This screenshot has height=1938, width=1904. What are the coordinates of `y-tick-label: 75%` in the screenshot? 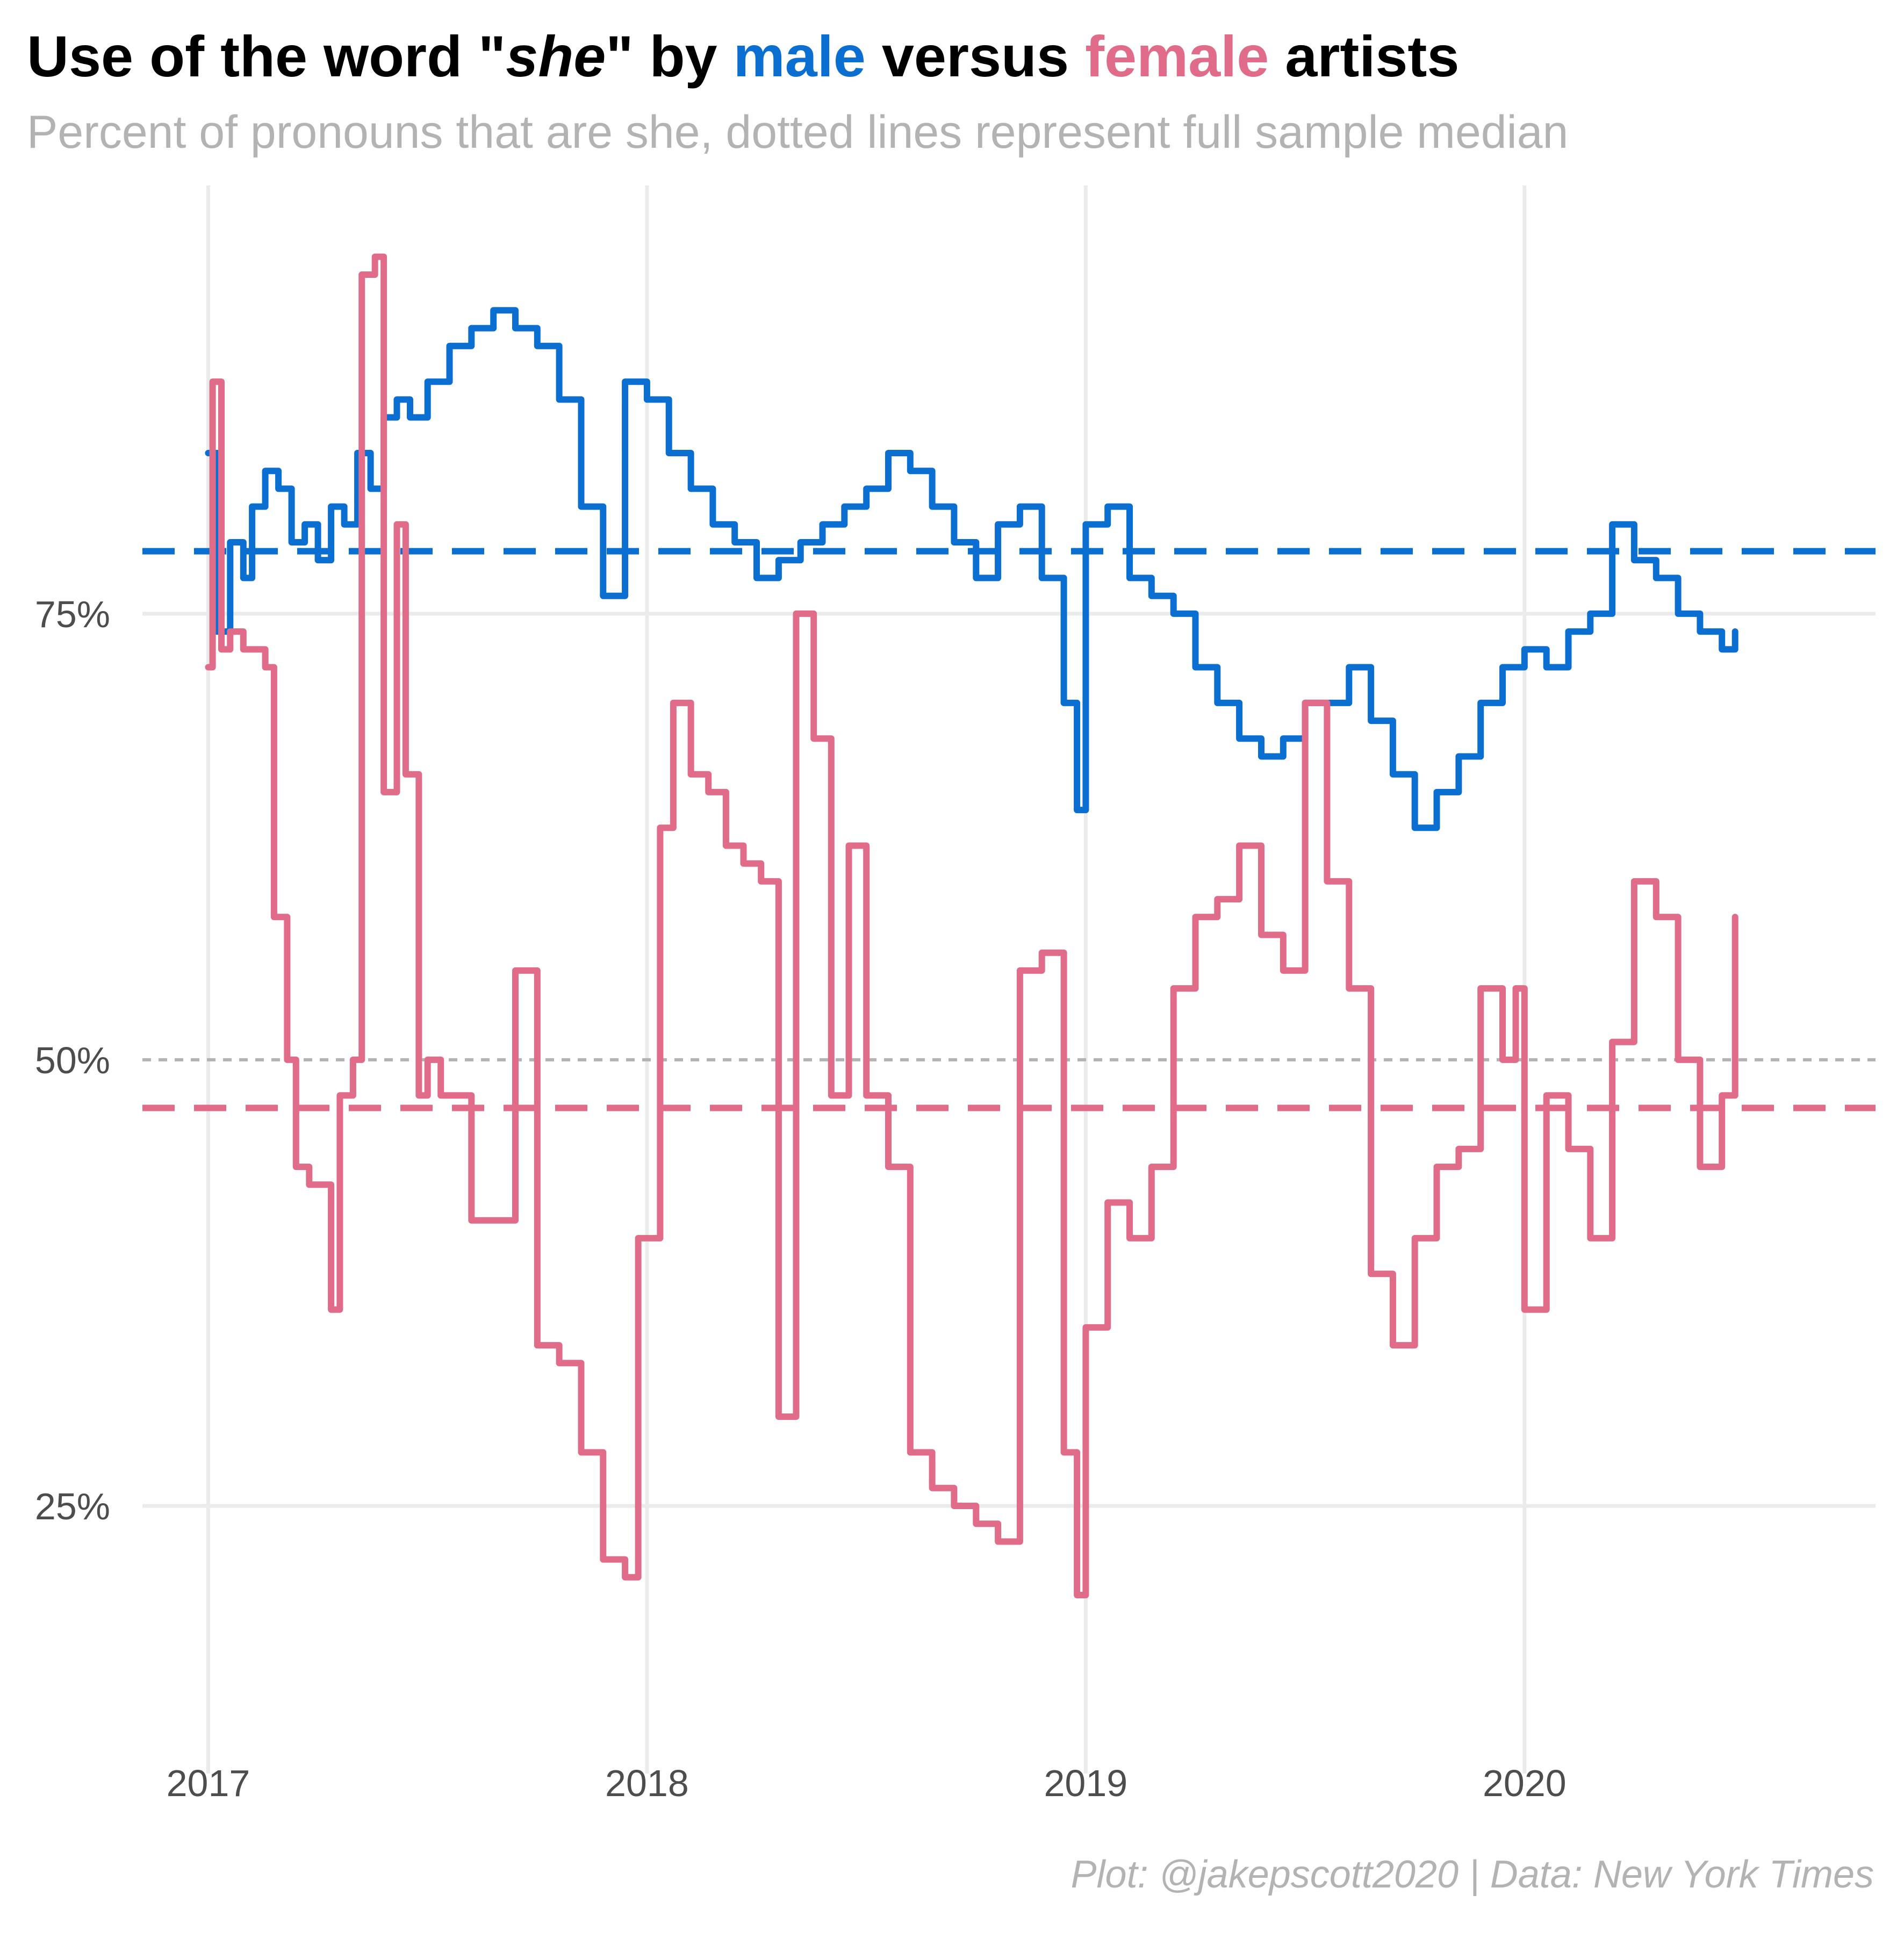 It's located at (72, 614).